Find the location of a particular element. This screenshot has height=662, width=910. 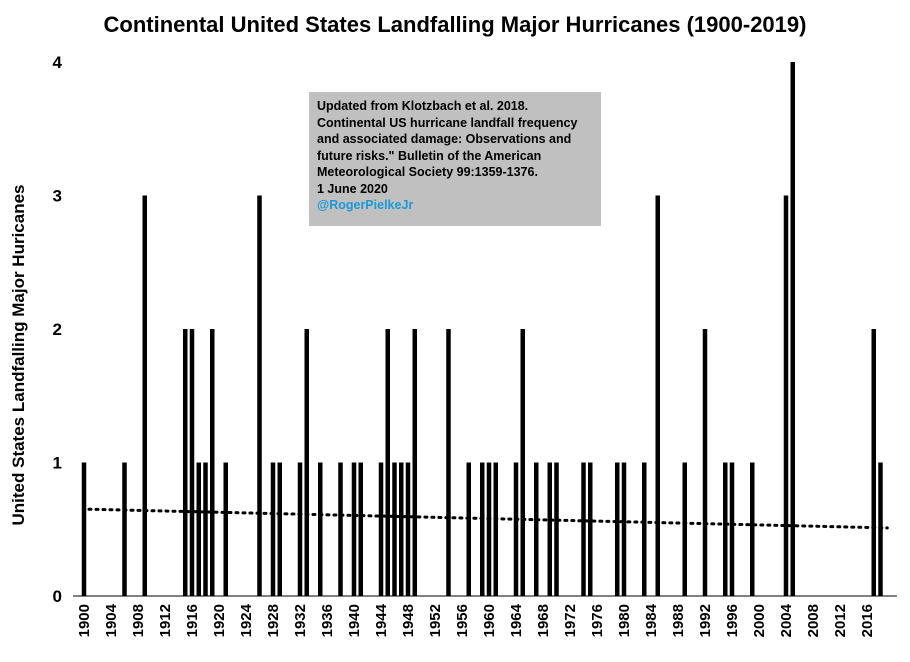

x-tick-label: 2016 is located at coordinates (867, 620).